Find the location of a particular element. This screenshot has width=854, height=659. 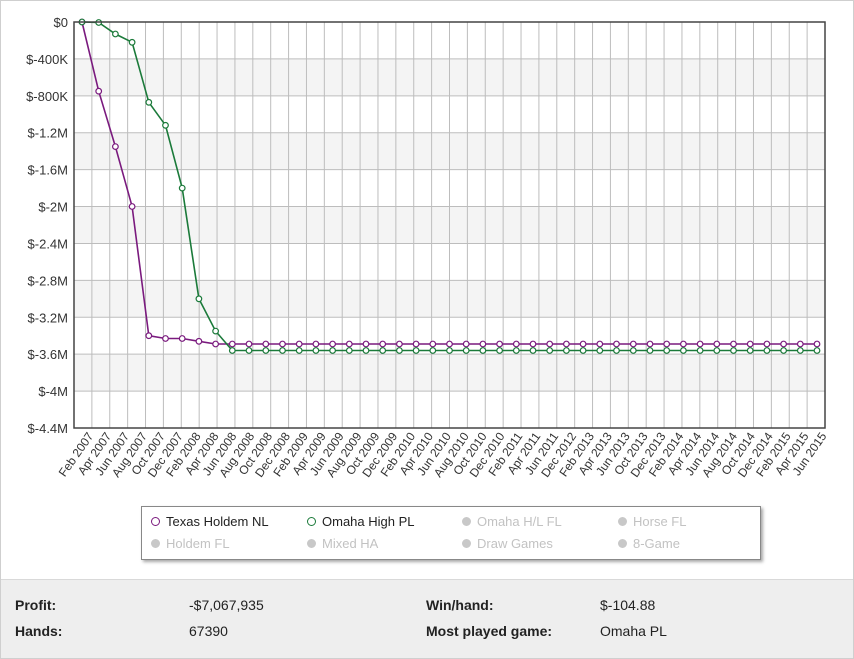

legend-item-omaha-hl-fl: Omaha H/L FL is located at coordinates (512, 522).